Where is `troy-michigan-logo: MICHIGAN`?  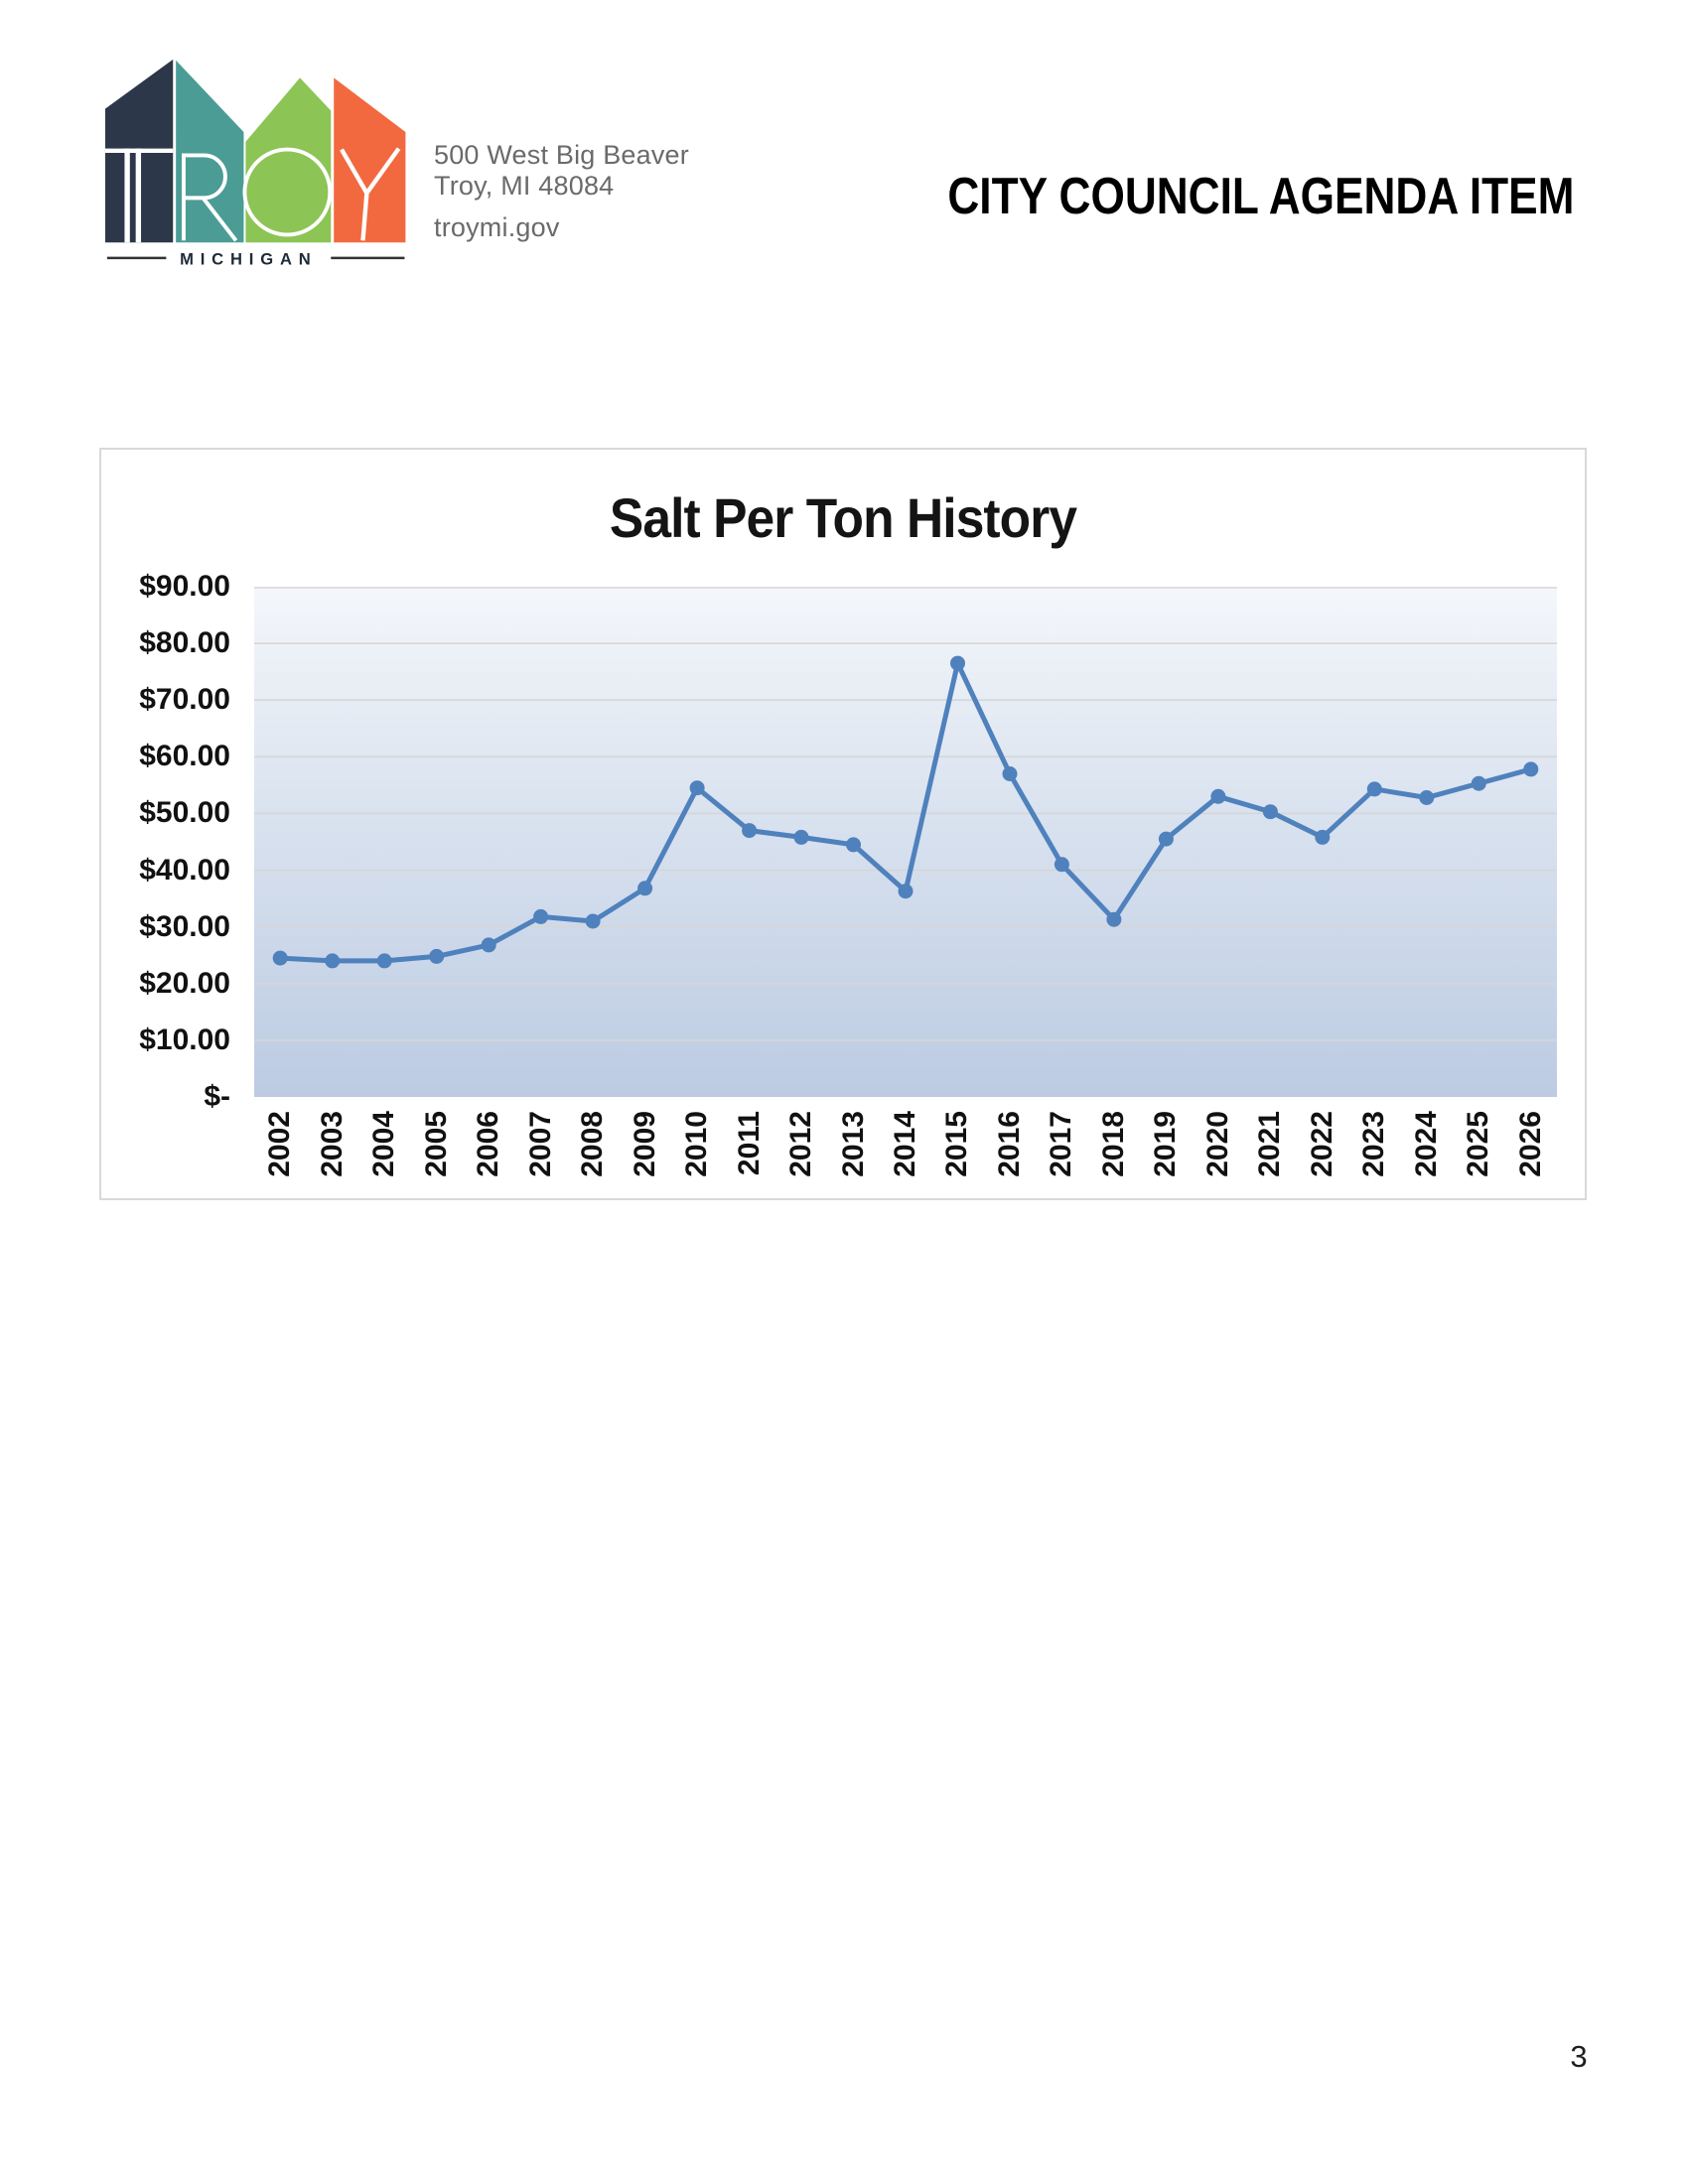
troy-michigan-logo: MICHIGAN is located at coordinates (262, 175).